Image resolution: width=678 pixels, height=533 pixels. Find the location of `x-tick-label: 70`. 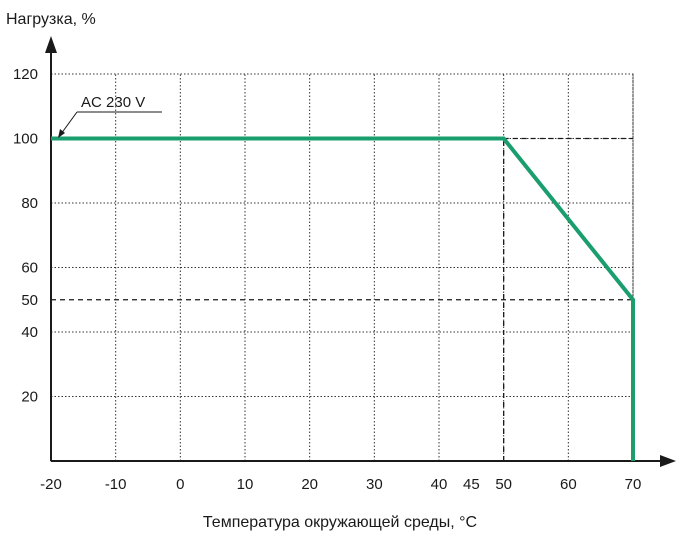

x-tick-label: 70 is located at coordinates (633, 484).